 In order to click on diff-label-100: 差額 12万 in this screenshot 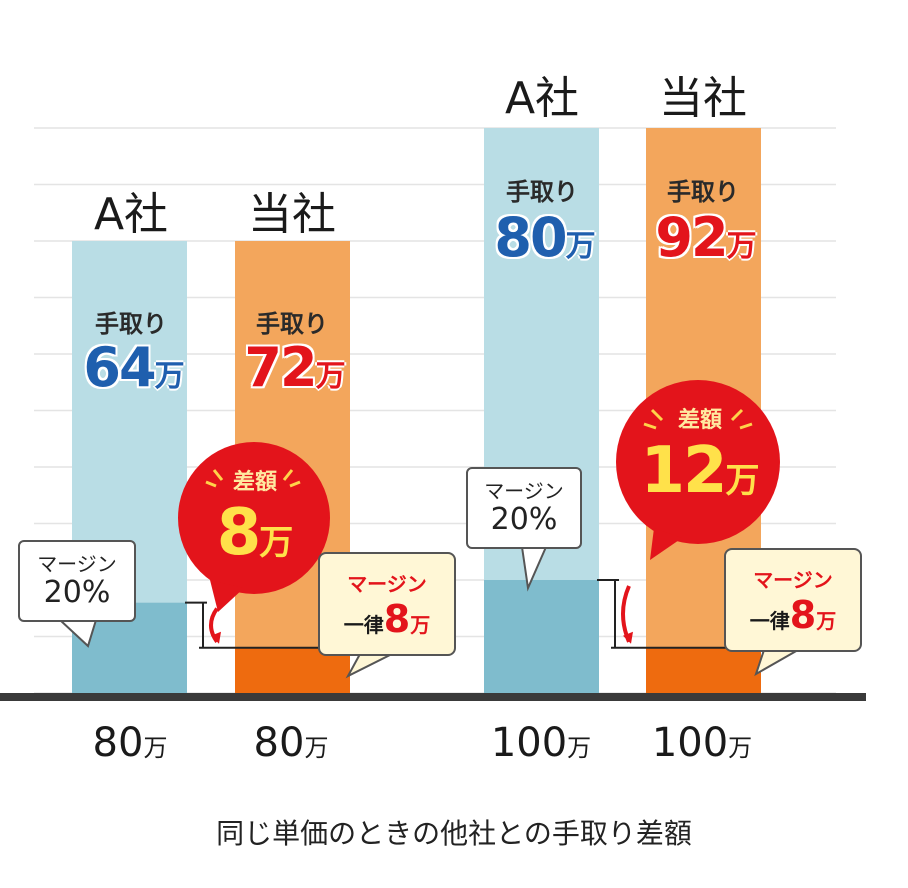, I will do `click(700, 455)`.